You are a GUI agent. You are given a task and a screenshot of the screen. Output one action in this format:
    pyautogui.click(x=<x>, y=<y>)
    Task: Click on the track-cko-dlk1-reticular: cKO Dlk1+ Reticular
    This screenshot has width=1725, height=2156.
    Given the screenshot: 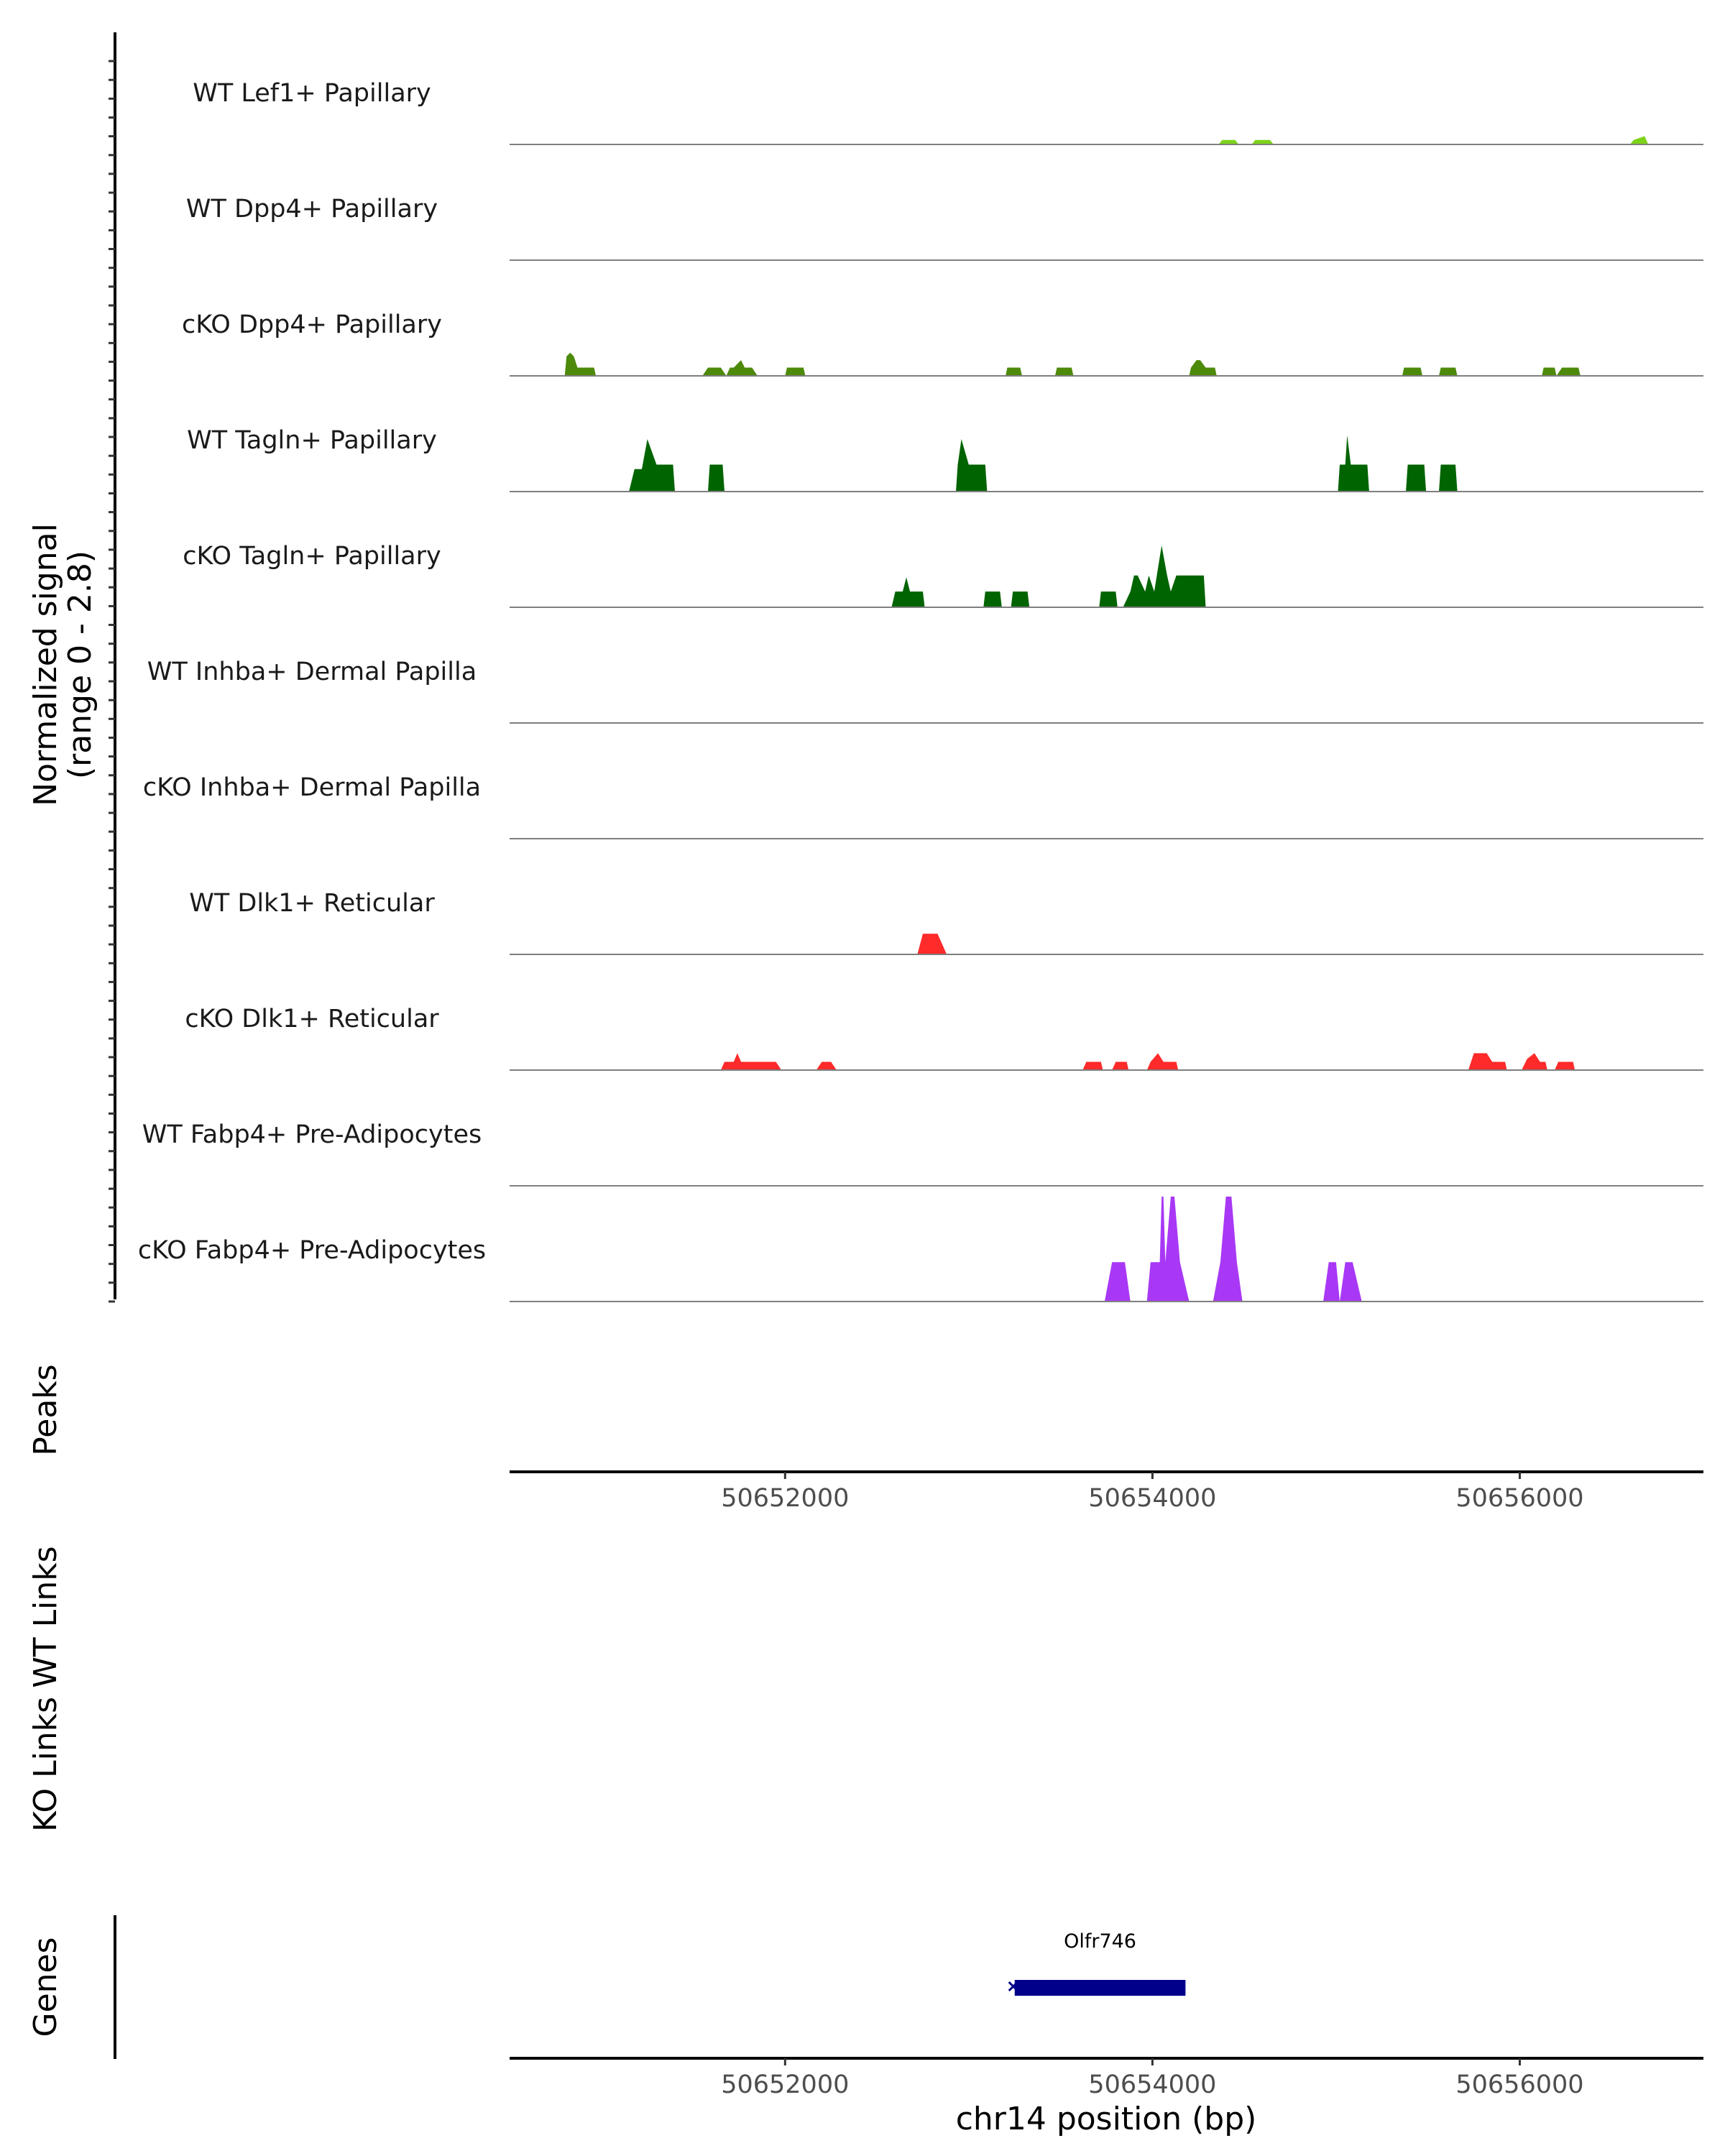 What is the action you would take?
    pyautogui.click(x=944, y=1038)
    